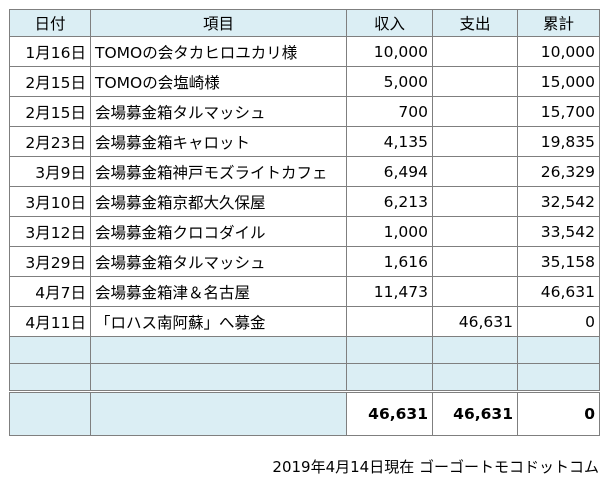  Describe the element at coordinates (558, 231) in the screenshot. I see `cell-cumulative: 33,542` at that location.